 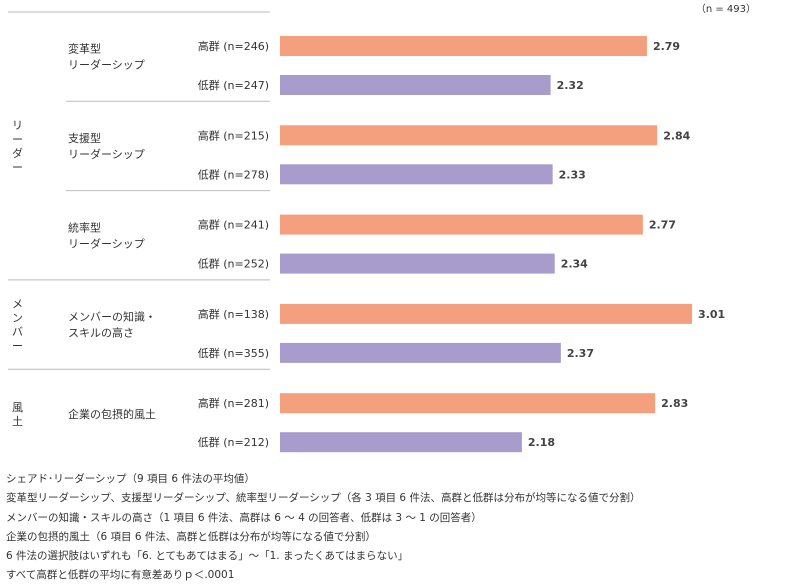 I want to click on bar-category-label: 低群 (n=247), so click(x=233, y=85).